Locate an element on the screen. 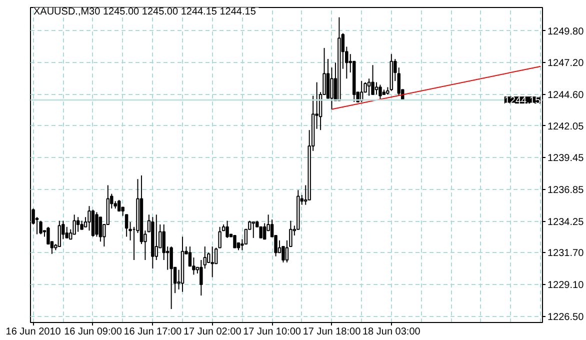  y-tick-label: 1234.25 is located at coordinates (566, 222).